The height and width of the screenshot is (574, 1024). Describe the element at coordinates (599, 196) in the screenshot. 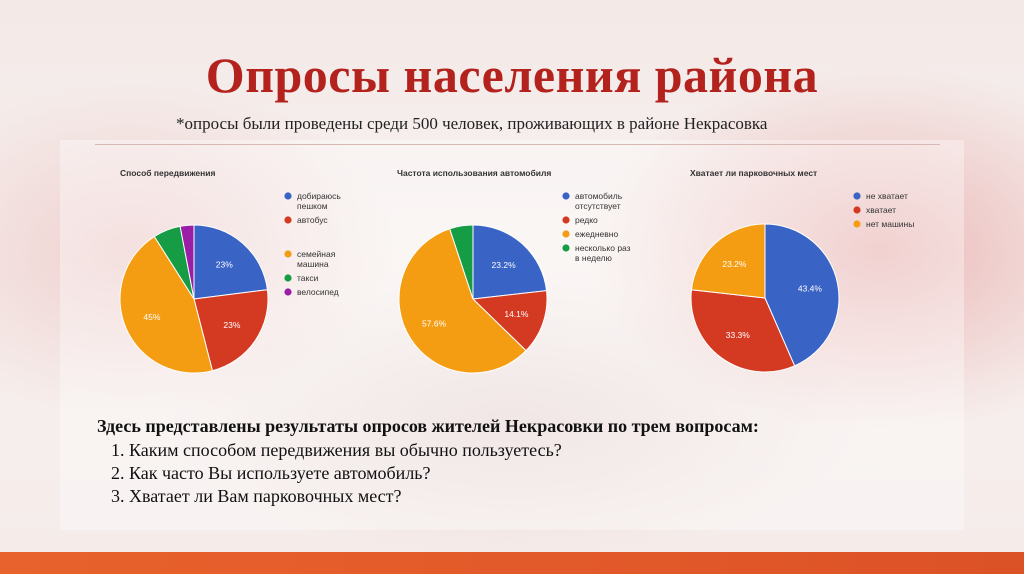

I see `legend-label: автомобиль` at that location.